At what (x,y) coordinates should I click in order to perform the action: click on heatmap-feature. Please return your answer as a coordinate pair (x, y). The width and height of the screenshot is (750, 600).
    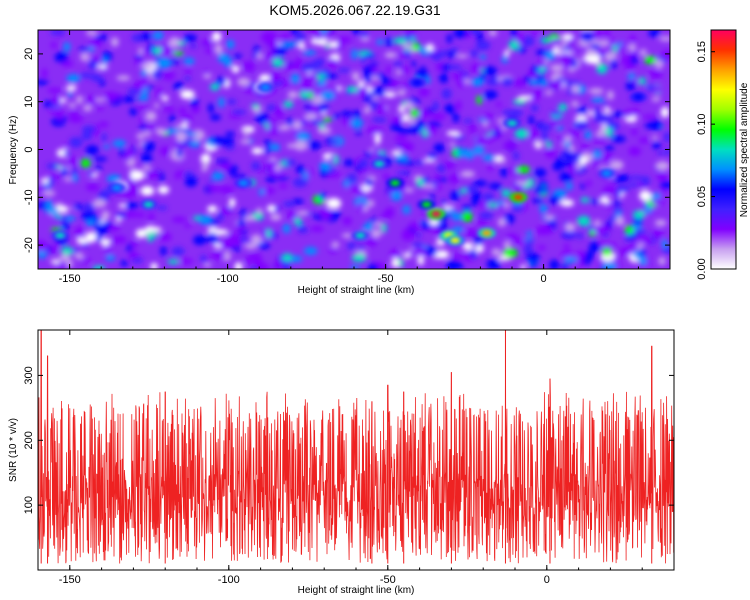
    Looking at the image, I should click on (379, 163).